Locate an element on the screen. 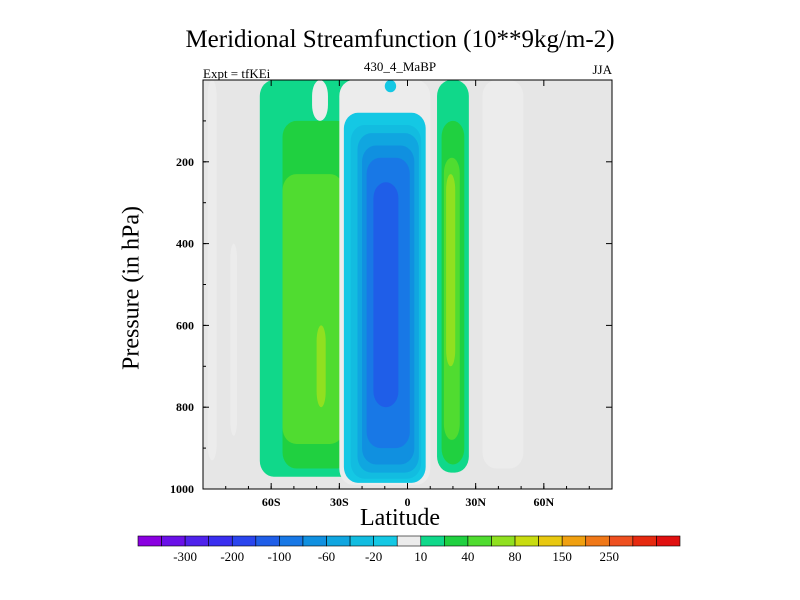 This screenshot has height=600, width=800. experiment-label: Expt = tfKEi is located at coordinates (237, 73).